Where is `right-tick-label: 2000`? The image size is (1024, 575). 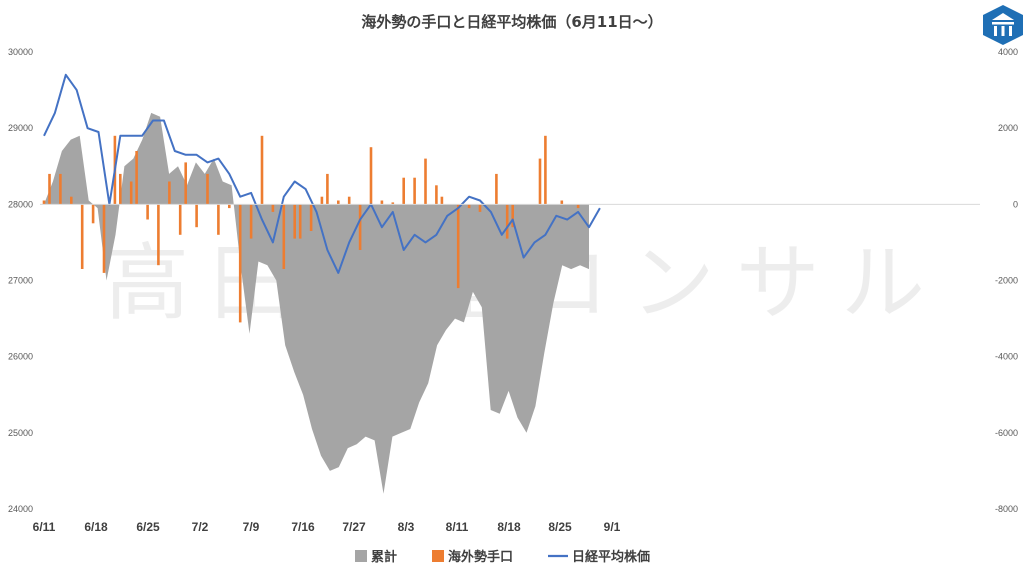 right-tick-label: 2000 is located at coordinates (1008, 128).